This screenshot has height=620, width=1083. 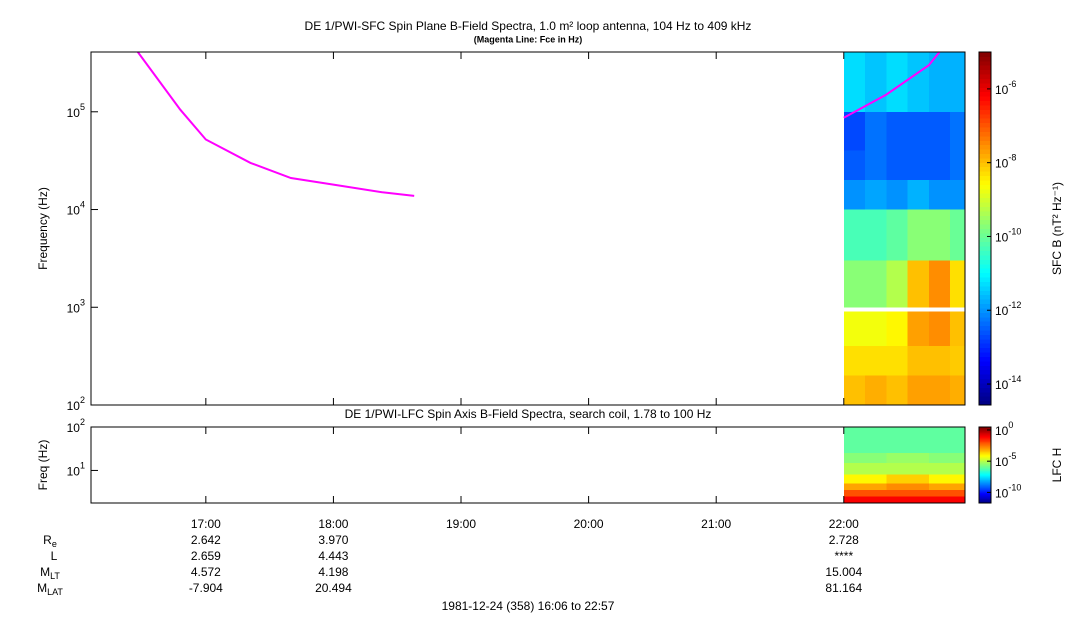 I want to click on colorbar-label: SFC B (nT² Hz⁻¹), so click(x=1057, y=228).